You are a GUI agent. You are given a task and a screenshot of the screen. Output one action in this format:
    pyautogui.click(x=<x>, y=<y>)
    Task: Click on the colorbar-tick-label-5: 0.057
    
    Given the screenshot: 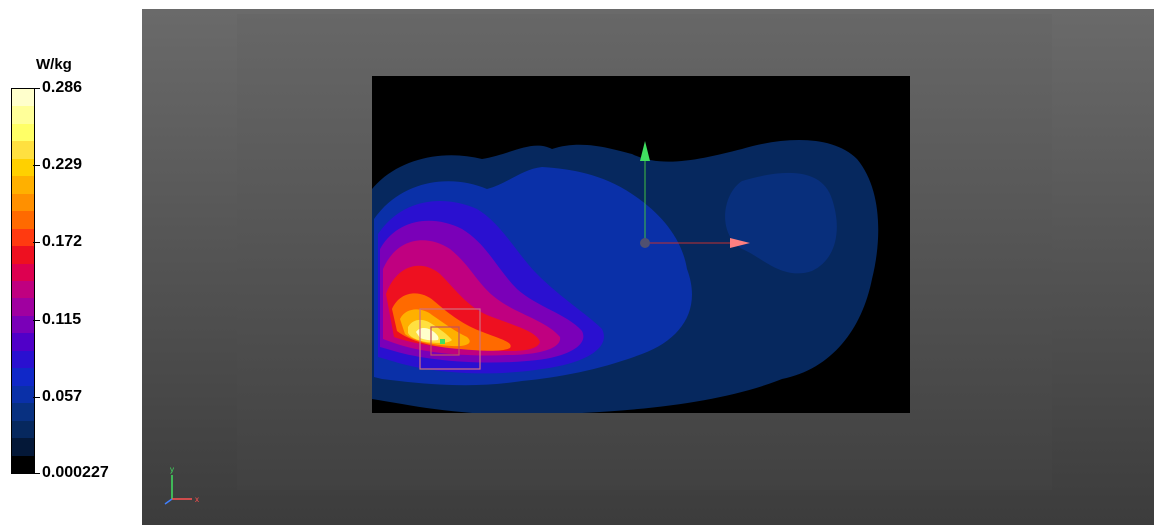 What is the action you would take?
    pyautogui.click(x=62, y=396)
    